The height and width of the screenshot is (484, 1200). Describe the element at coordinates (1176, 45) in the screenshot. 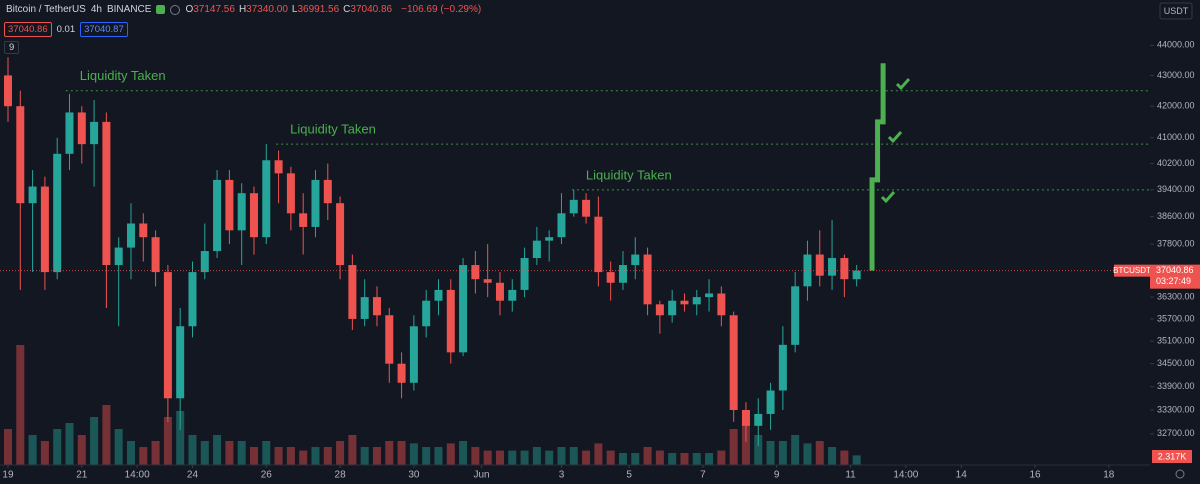

I see `y-tick-label: 44000.00` at that location.